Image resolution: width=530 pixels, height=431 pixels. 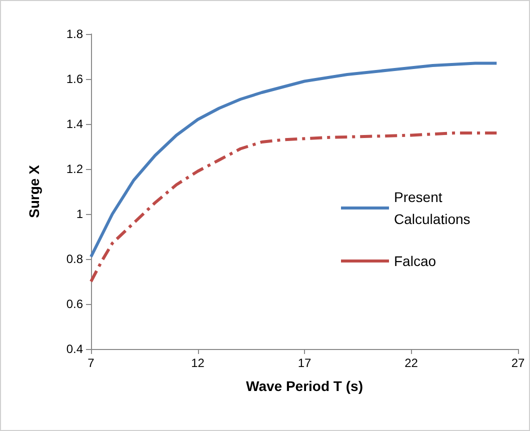 What do you see at coordinates (411, 363) in the screenshot?
I see `x-tick-label: 22` at bounding box center [411, 363].